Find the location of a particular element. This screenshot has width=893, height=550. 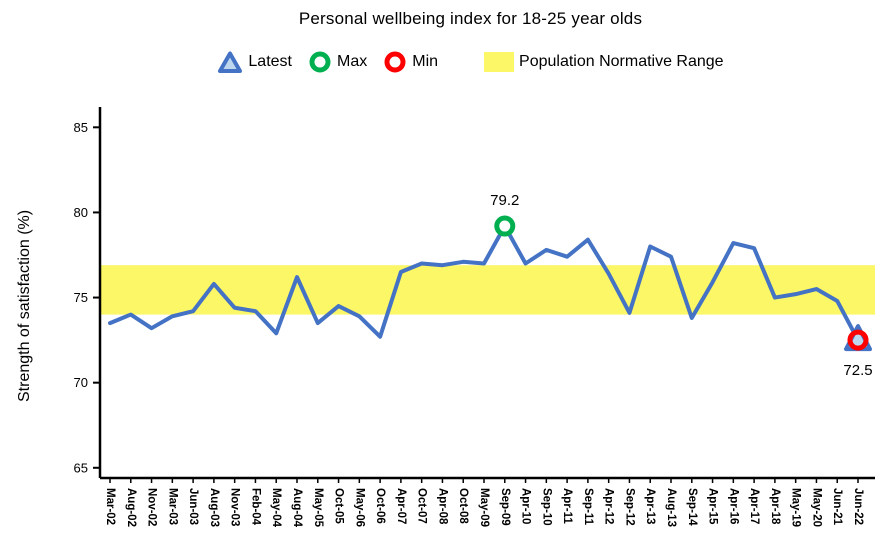

legend-item-min: Min is located at coordinates (410, 62).